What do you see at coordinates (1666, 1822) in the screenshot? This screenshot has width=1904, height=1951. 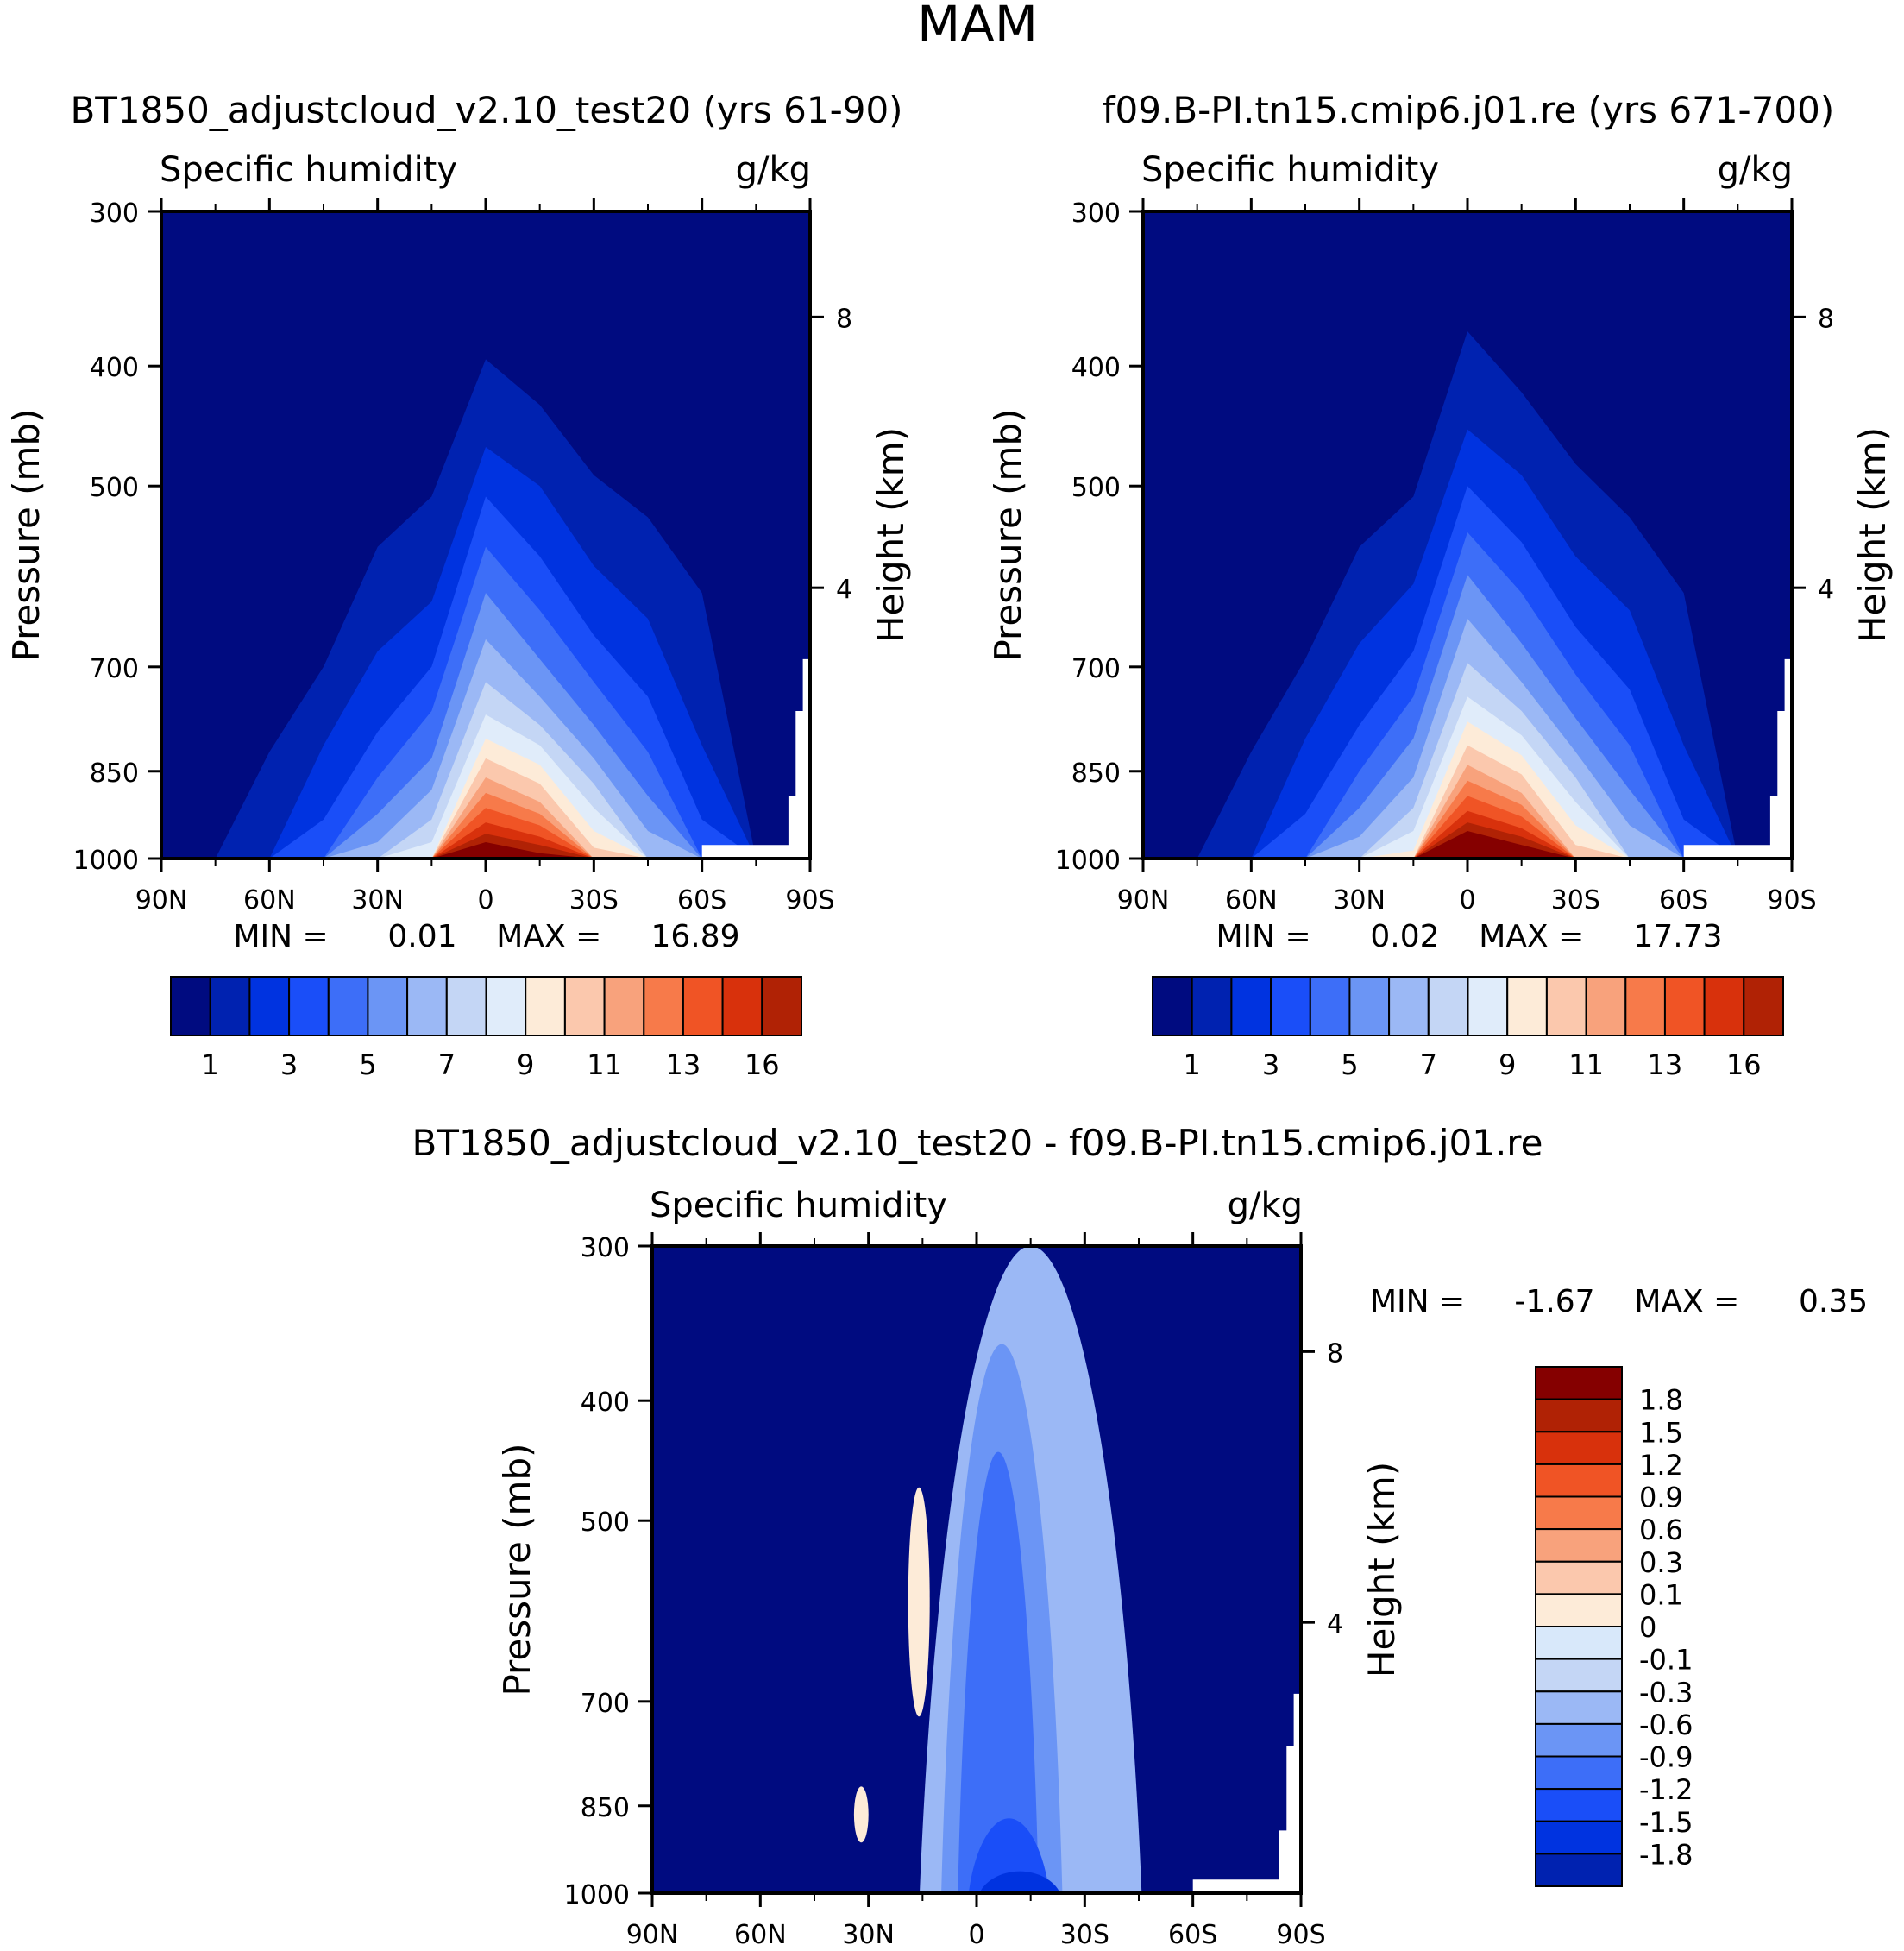 I see `colorbar-tick-label: -1.5` at bounding box center [1666, 1822].